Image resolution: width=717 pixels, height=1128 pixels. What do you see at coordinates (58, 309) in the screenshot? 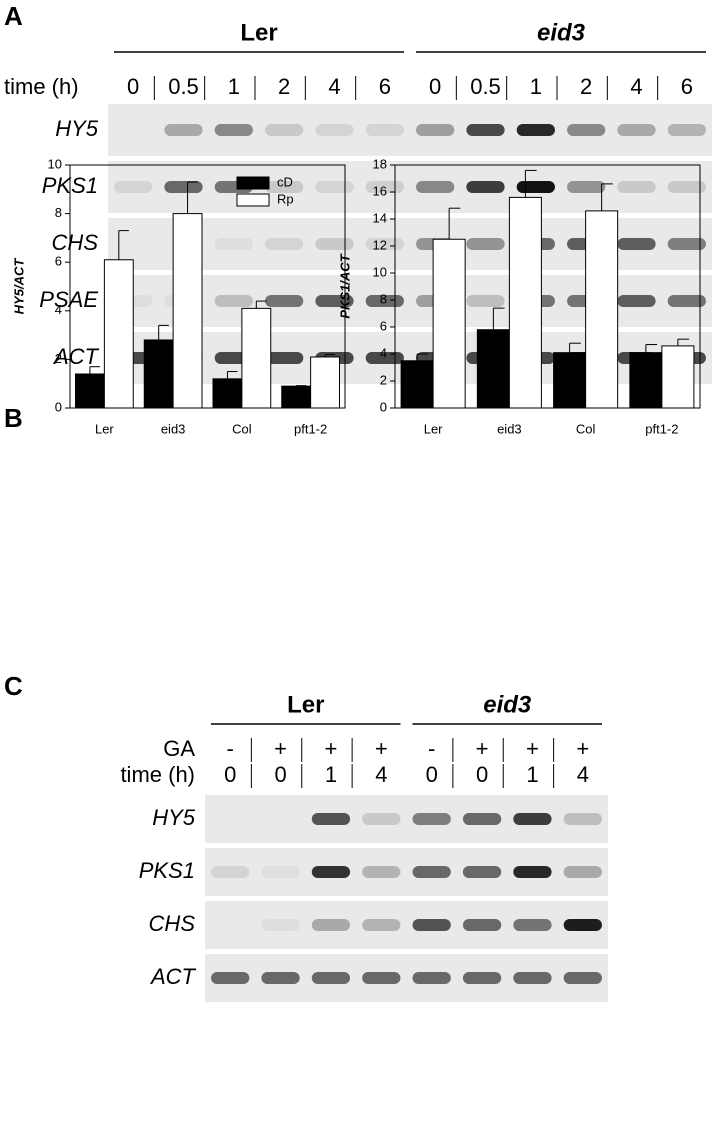
I see `y-tick-label: 4` at bounding box center [58, 309].